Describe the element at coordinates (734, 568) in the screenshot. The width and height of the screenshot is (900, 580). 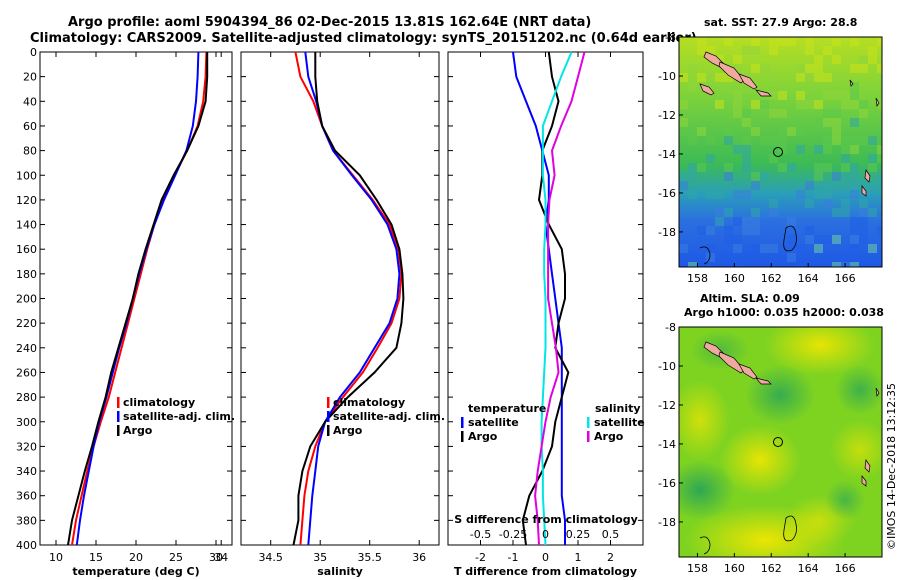
I see `map-x-tick-label: 160` at that location.